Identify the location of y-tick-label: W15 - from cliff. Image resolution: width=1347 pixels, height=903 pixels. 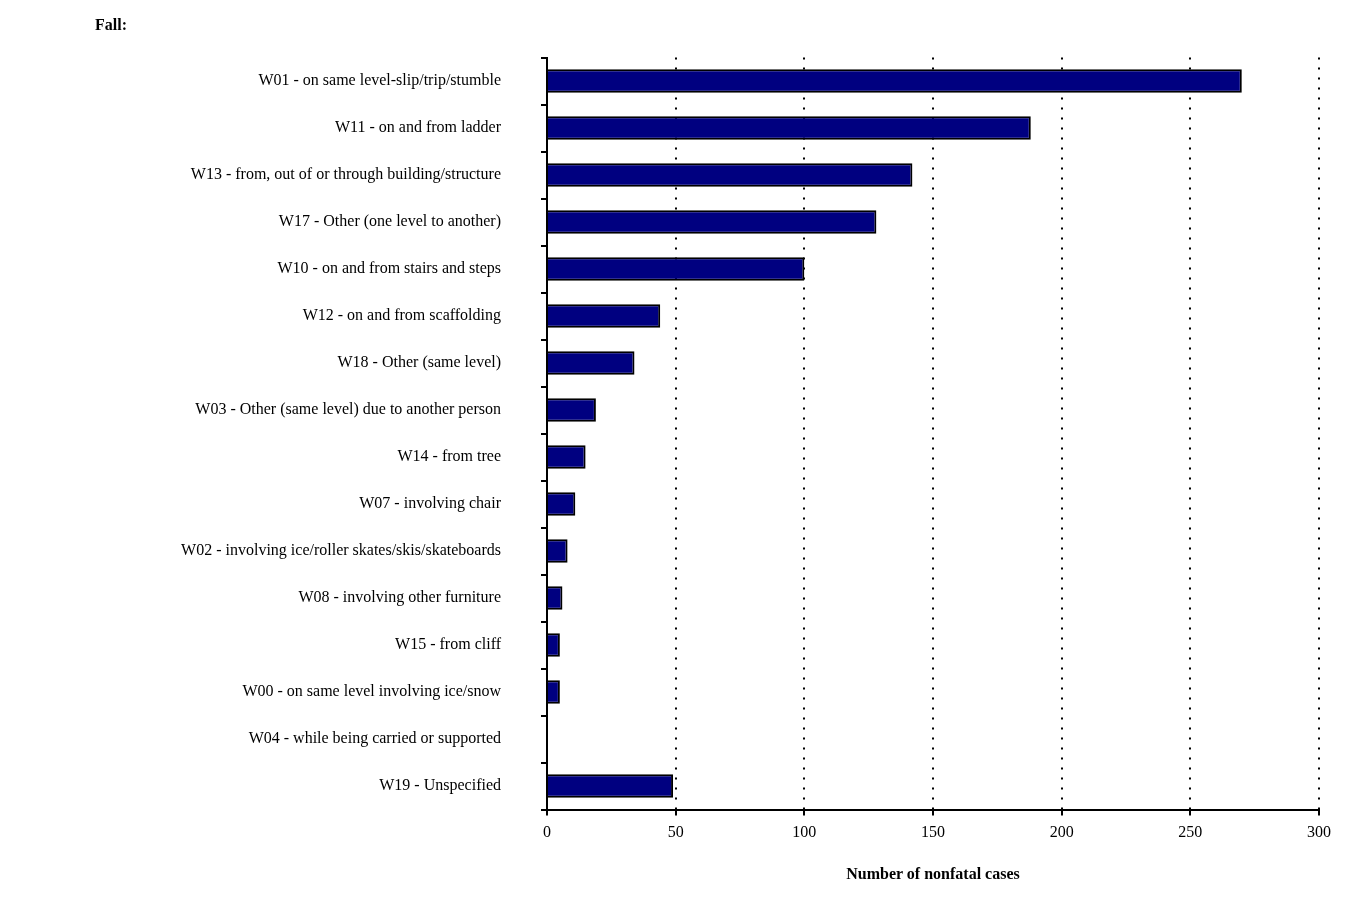
(448, 644).